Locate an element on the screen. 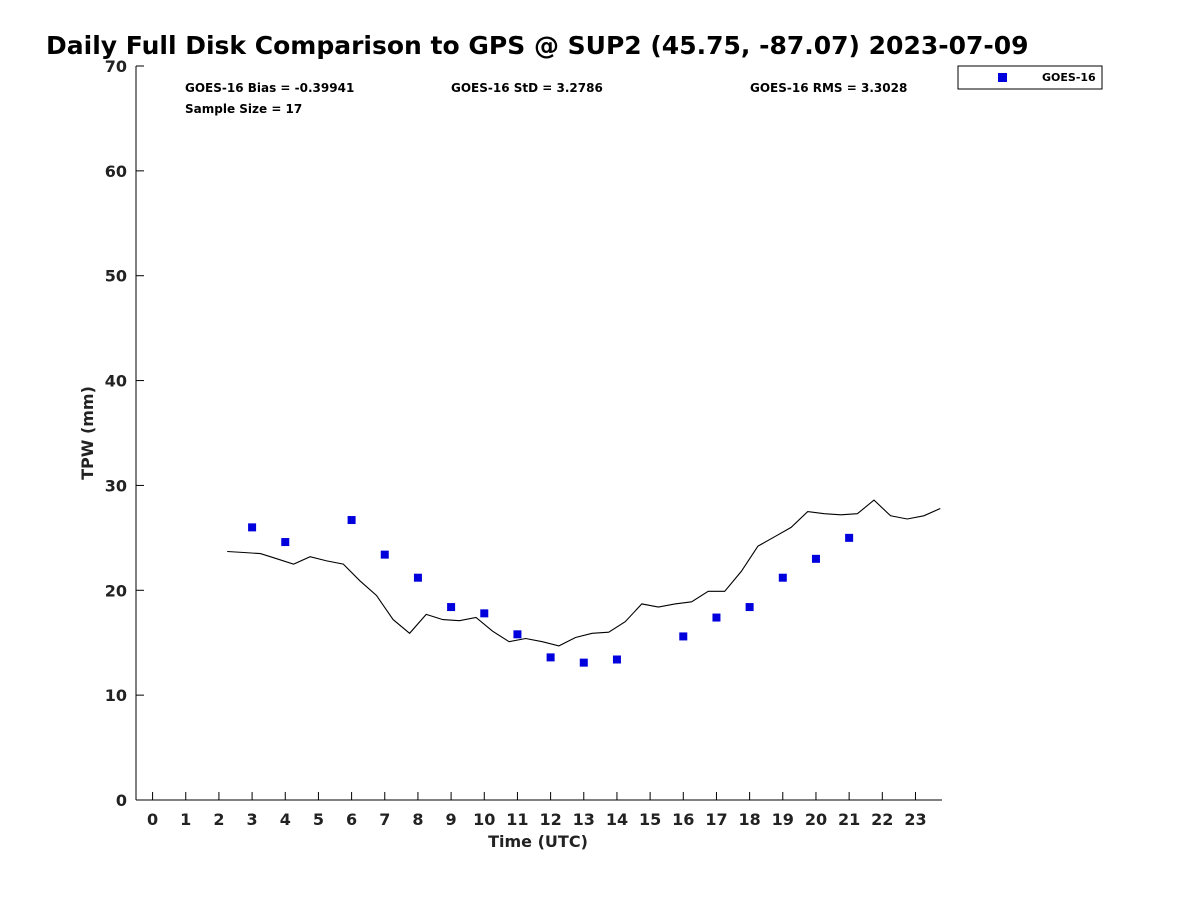  x-tick-label: 13 is located at coordinates (584, 819).